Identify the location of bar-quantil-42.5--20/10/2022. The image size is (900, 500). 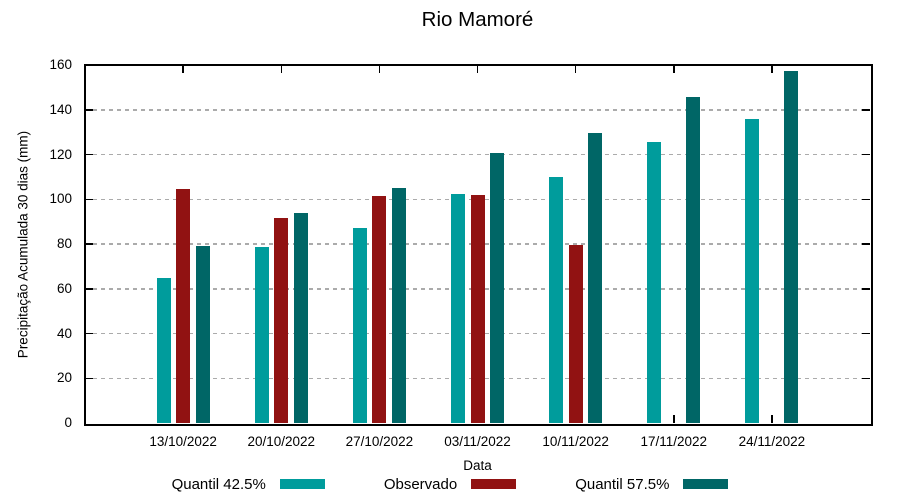
(261, 335).